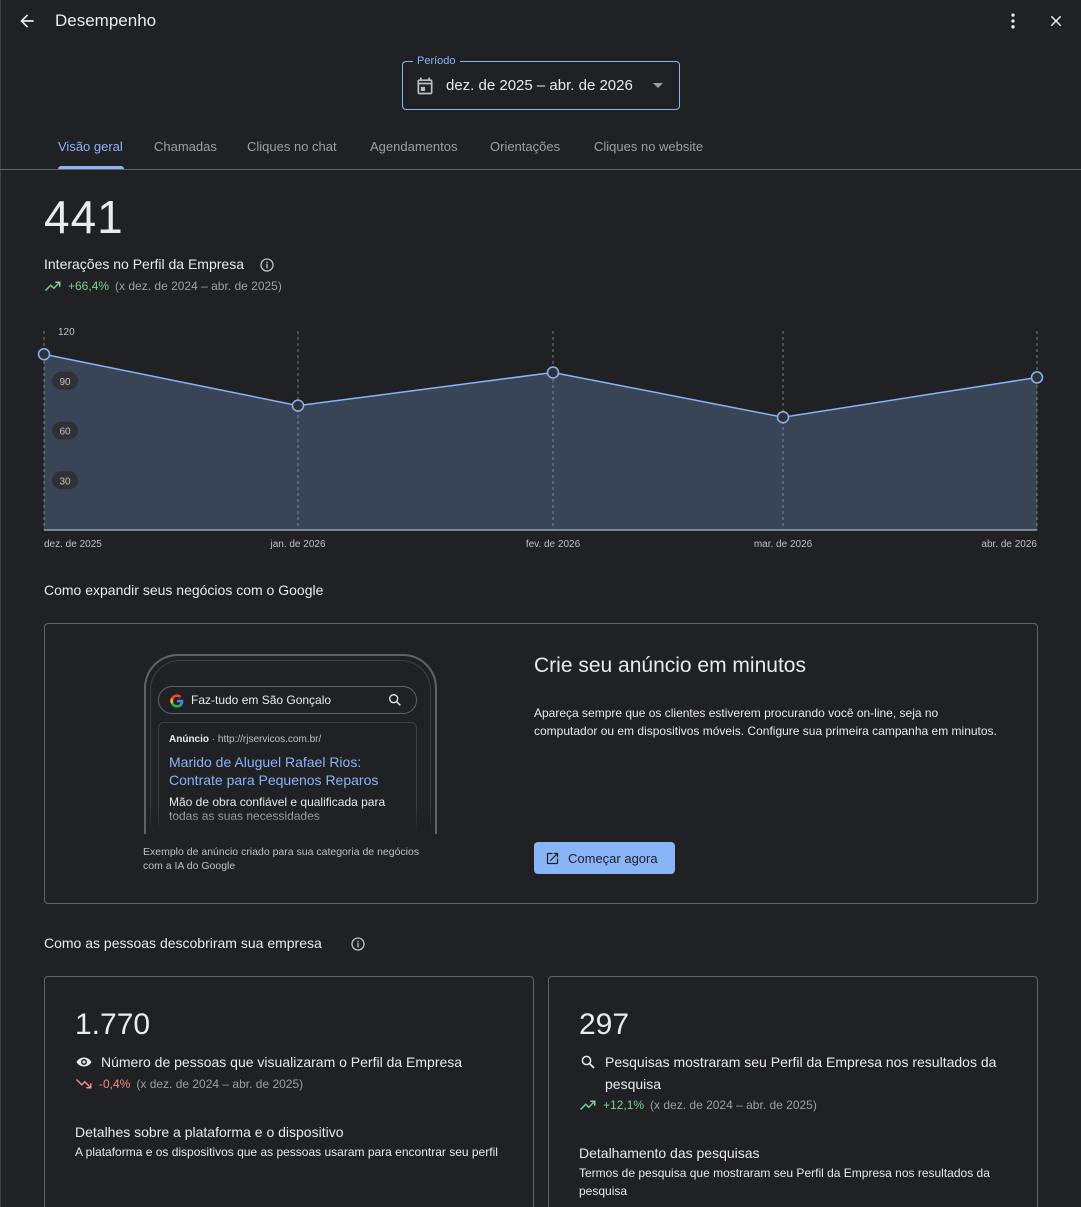 This screenshot has height=1207, width=1081. I want to click on tab-website-clicks: Cliques no website, so click(649, 146).